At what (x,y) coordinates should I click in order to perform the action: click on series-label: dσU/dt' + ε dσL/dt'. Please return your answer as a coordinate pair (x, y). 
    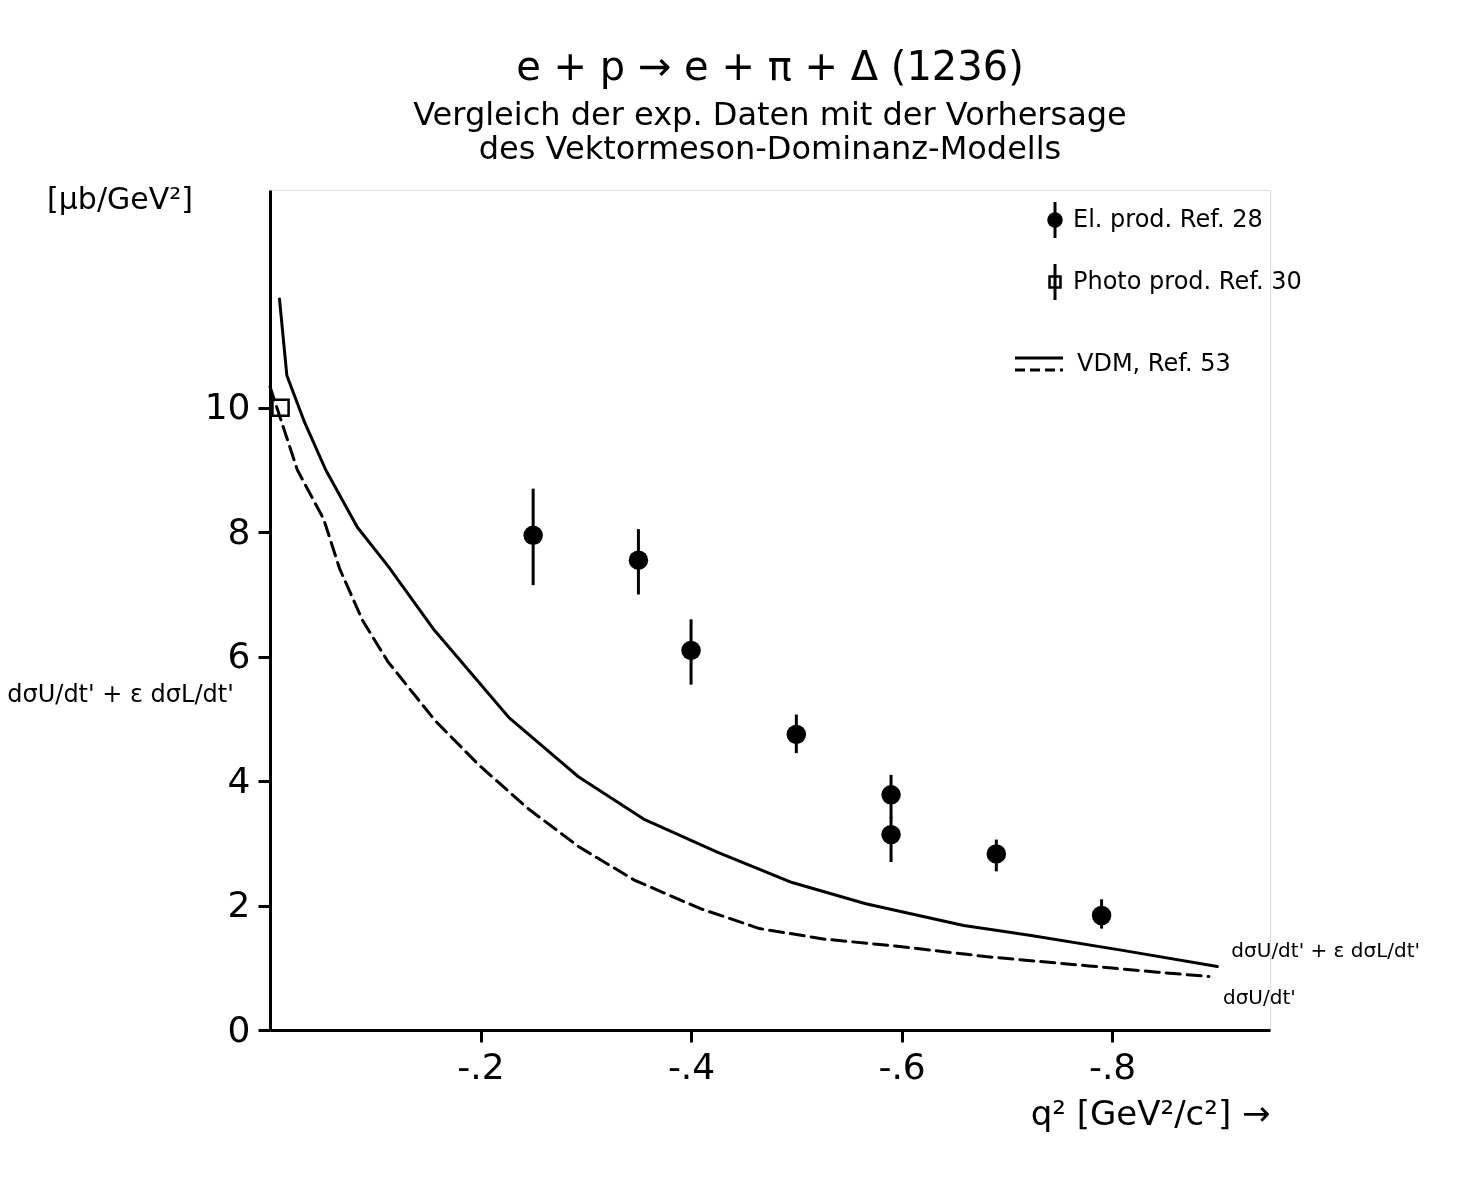
    Looking at the image, I should click on (1326, 949).